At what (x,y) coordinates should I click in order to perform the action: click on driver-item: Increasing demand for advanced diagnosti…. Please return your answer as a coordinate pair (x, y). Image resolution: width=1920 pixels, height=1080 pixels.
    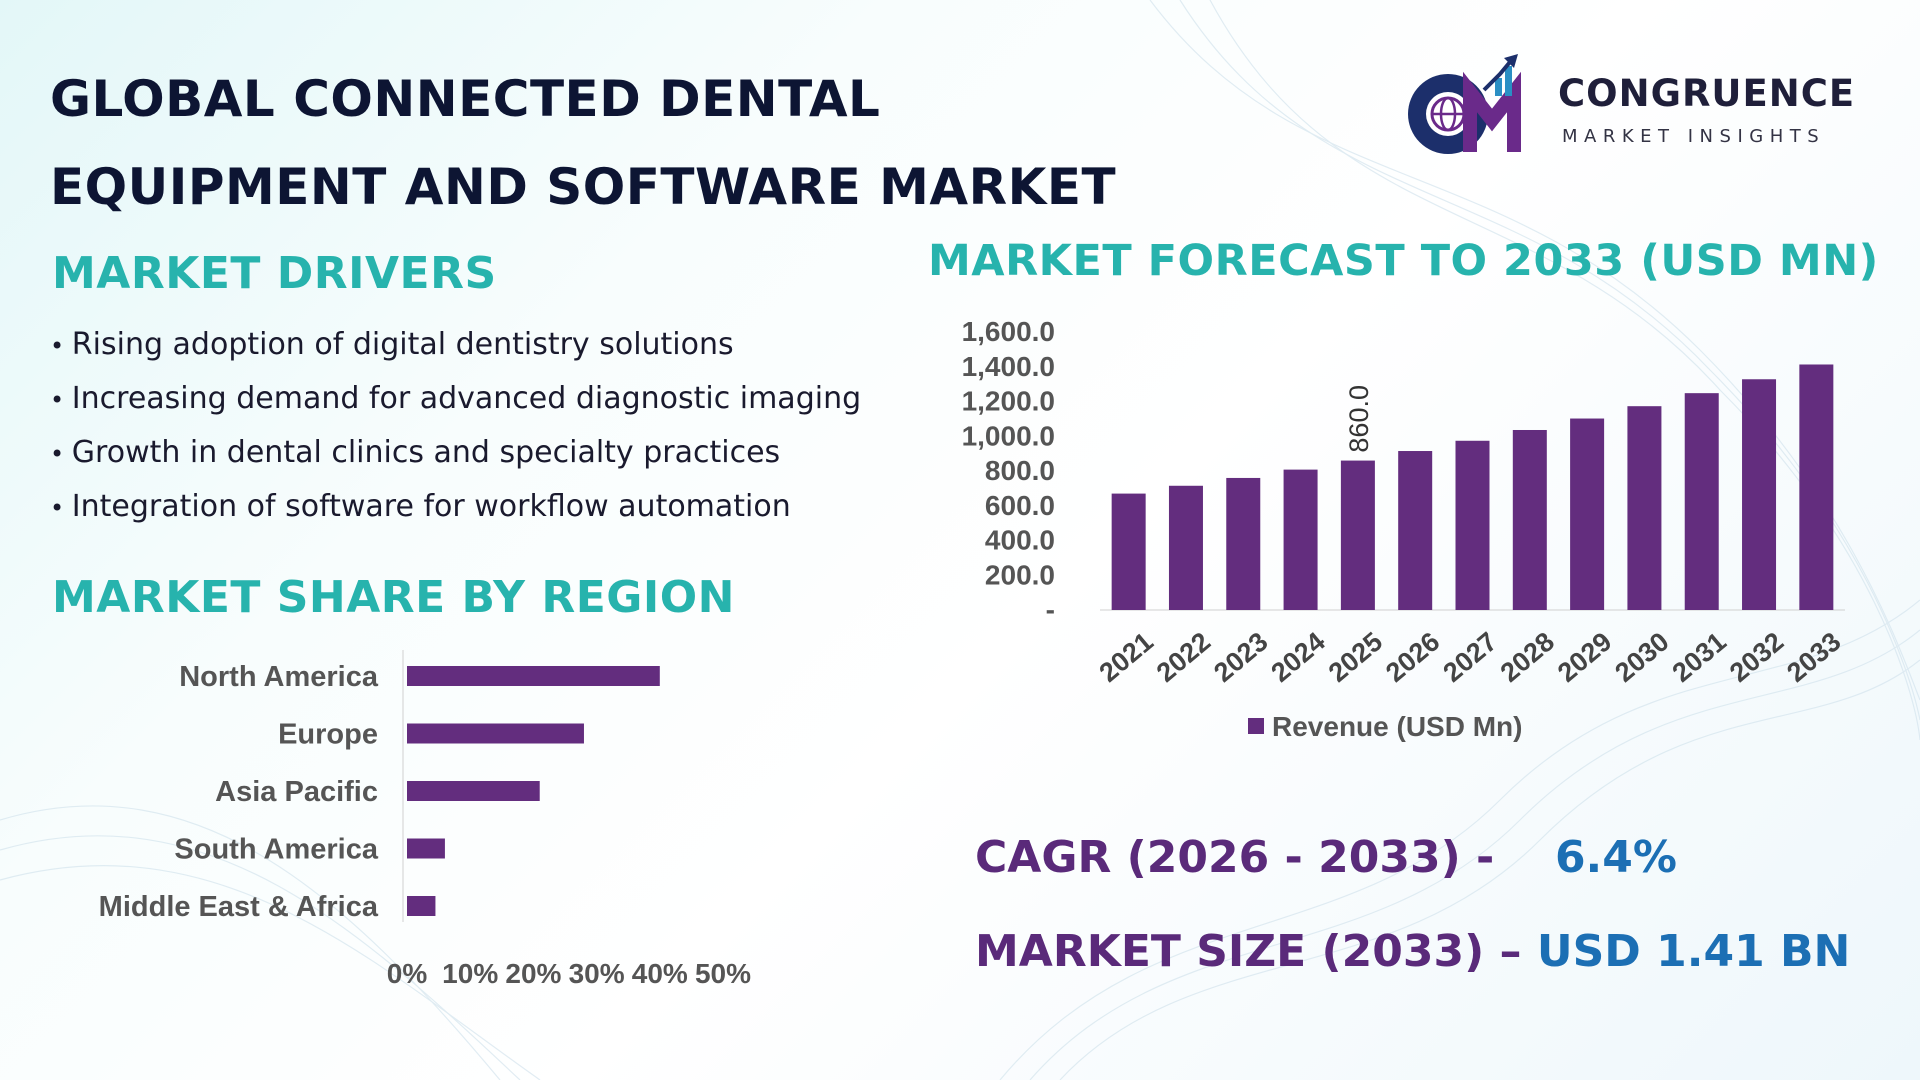
    Looking at the image, I should click on (455, 401).